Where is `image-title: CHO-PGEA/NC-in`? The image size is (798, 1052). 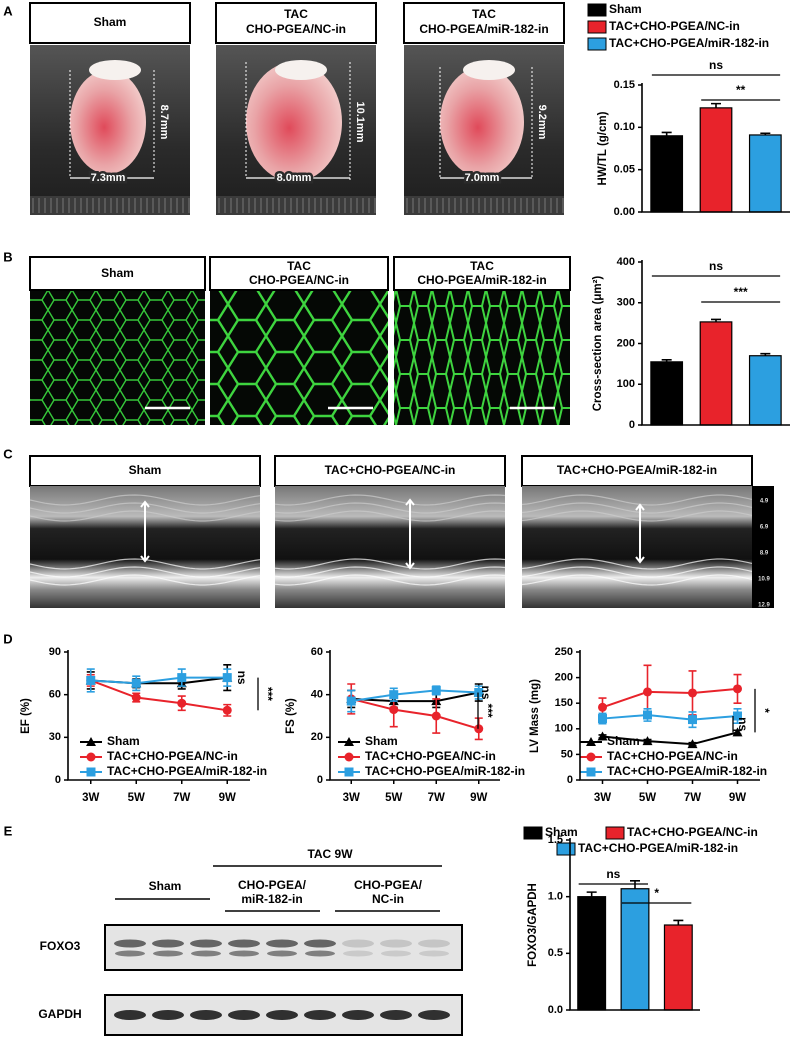
image-title: CHO-PGEA/NC-in is located at coordinates (299, 280).